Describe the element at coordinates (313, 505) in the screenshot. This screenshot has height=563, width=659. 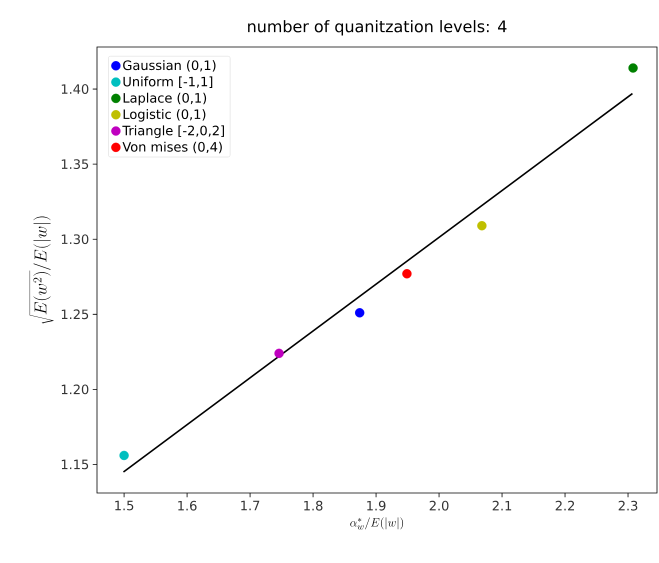
I see `x-tick-label: 1.8` at that location.